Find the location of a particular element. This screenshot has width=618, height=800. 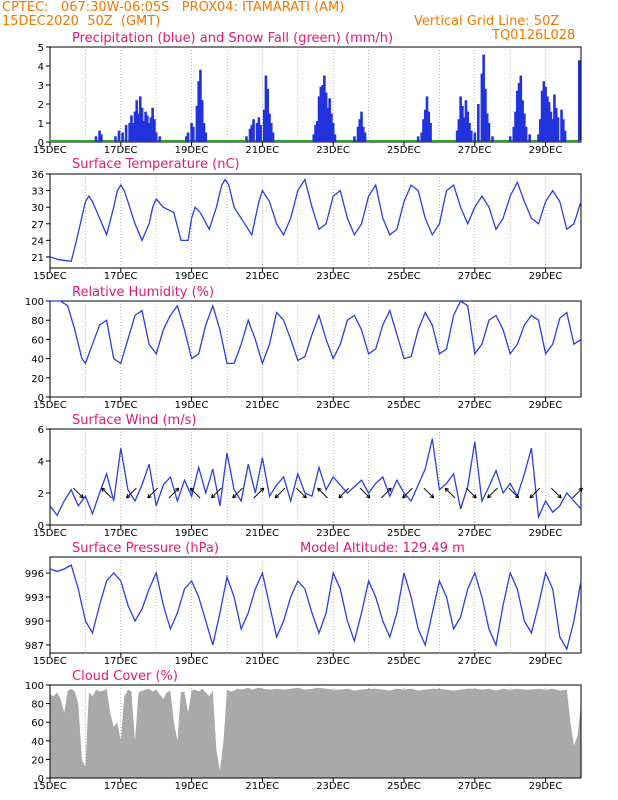

humidity-xtick-label: 23DEC is located at coordinates (333, 405).